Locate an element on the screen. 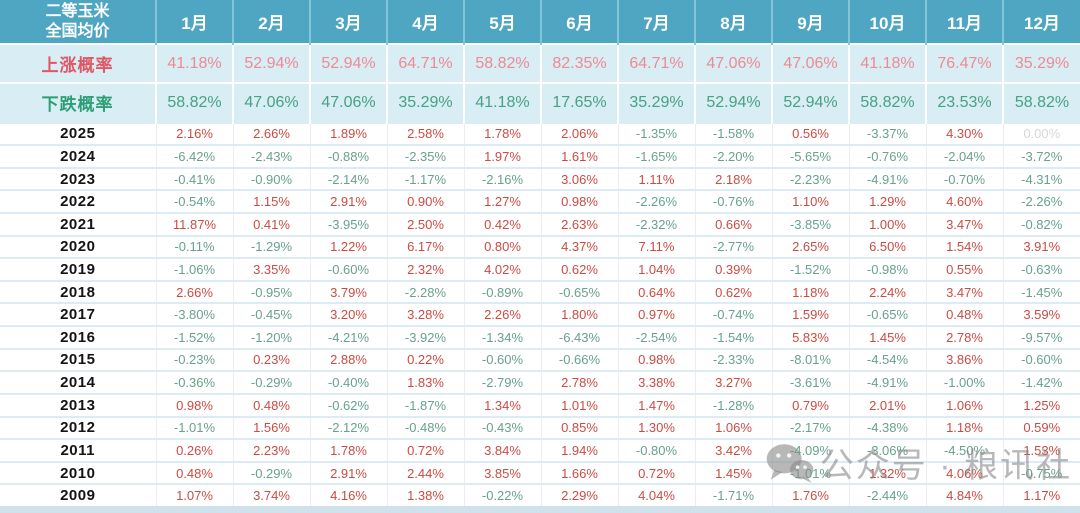 Image resolution: width=1080 pixels, height=513 pixels. value-2014-m5: -2.79% is located at coordinates (502, 382).